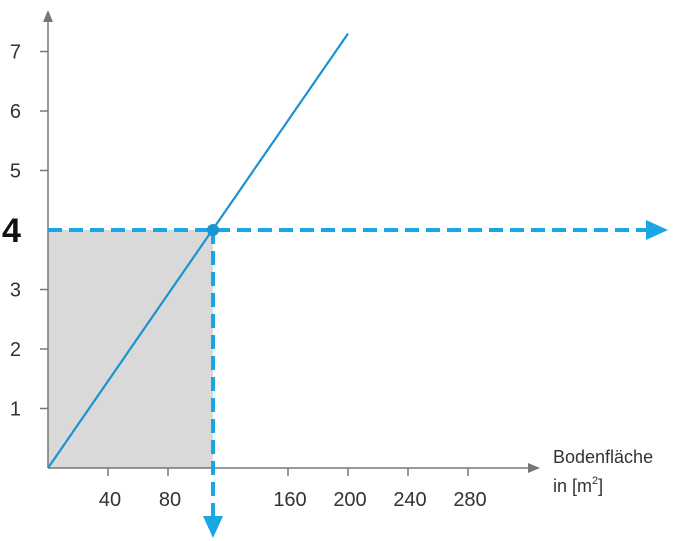 Image resolution: width=683 pixels, height=541 pixels. I want to click on arrow-right-icon, so click(657, 230).